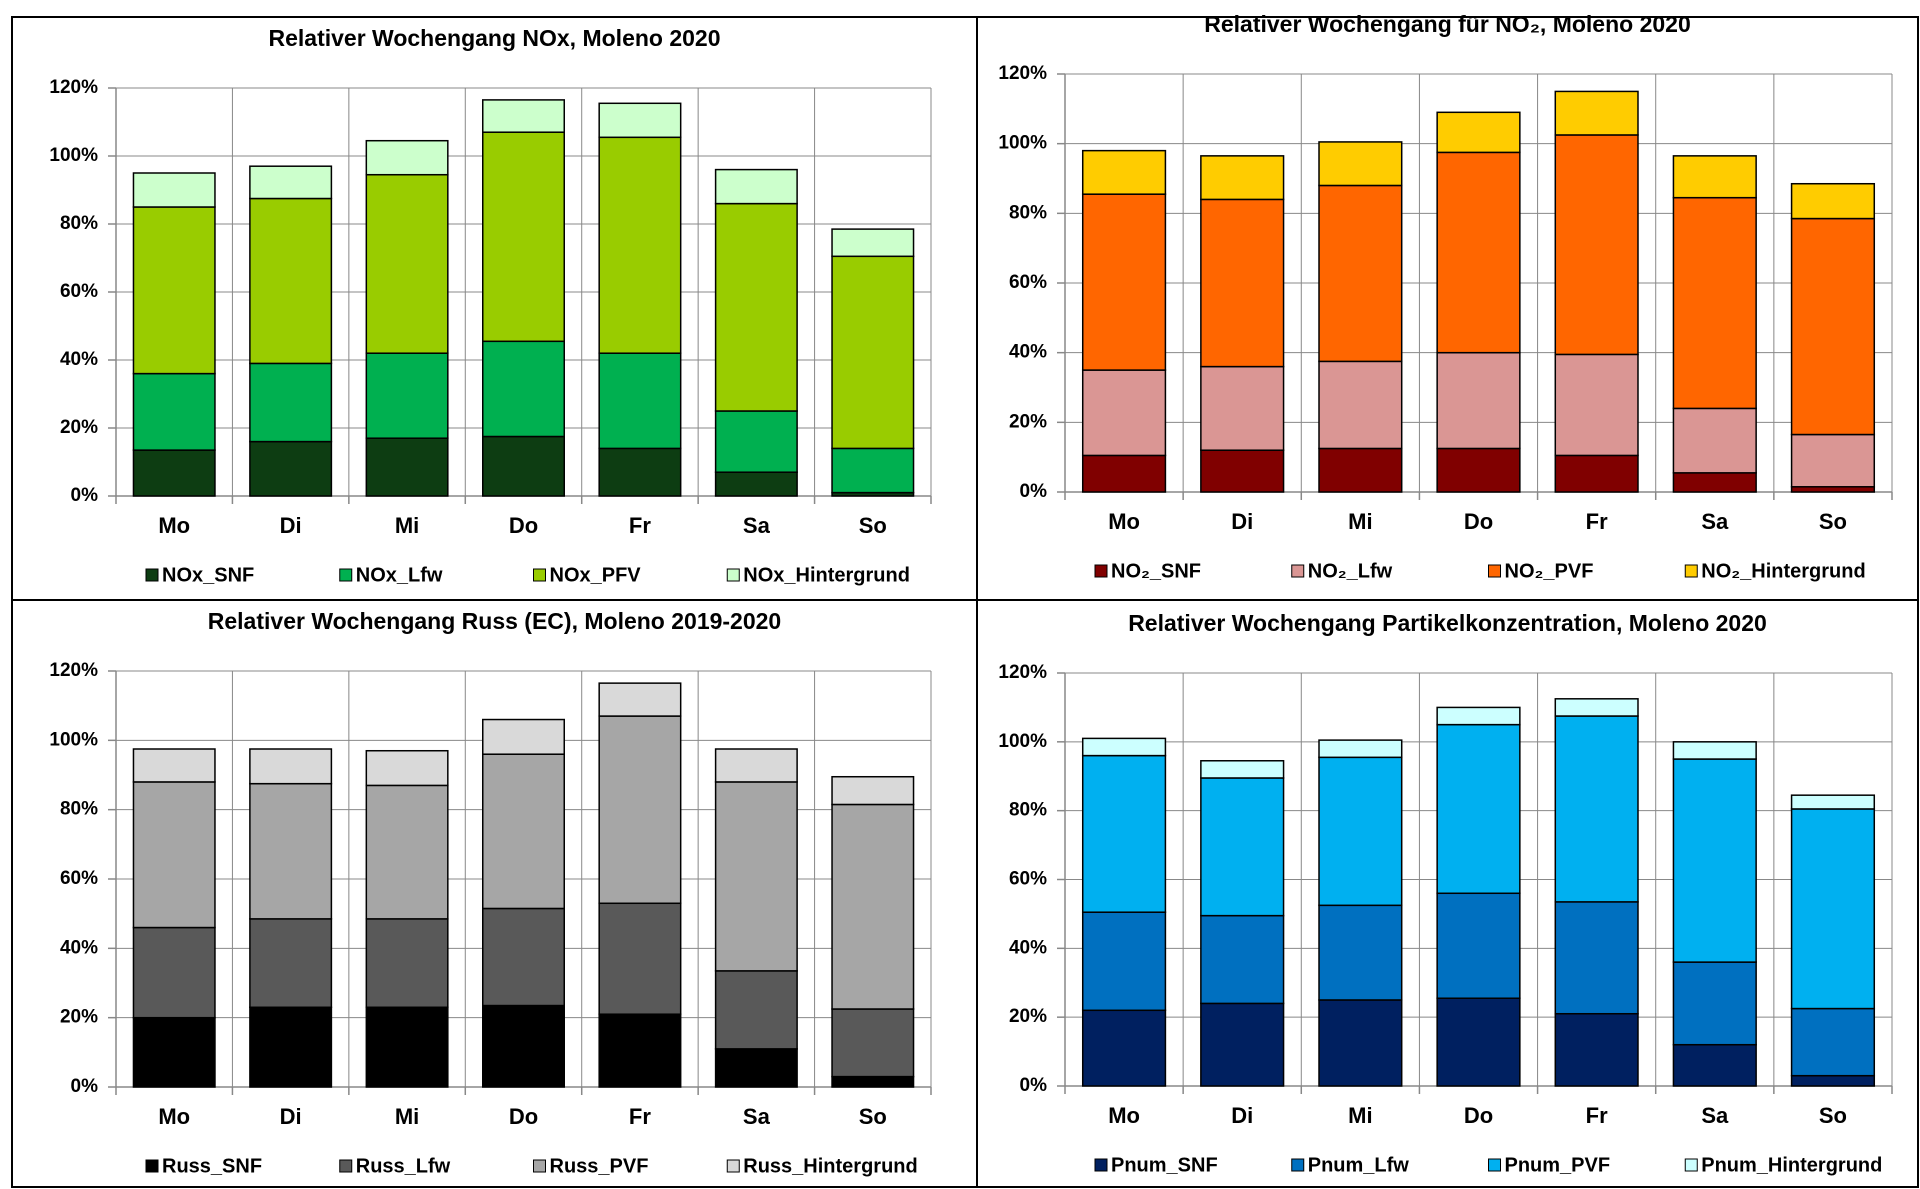 The image size is (1920, 1189). Describe the element at coordinates (596, 575) in the screenshot. I see `legend-label: NOx_PFV` at that location.